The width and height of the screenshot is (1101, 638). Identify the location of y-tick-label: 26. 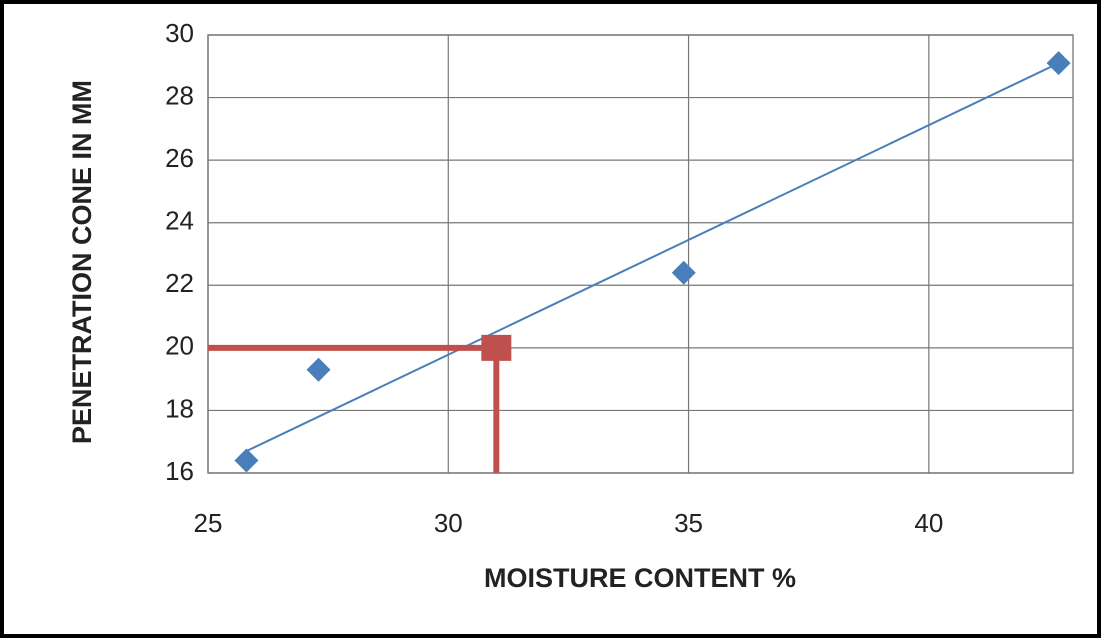
(179, 158).